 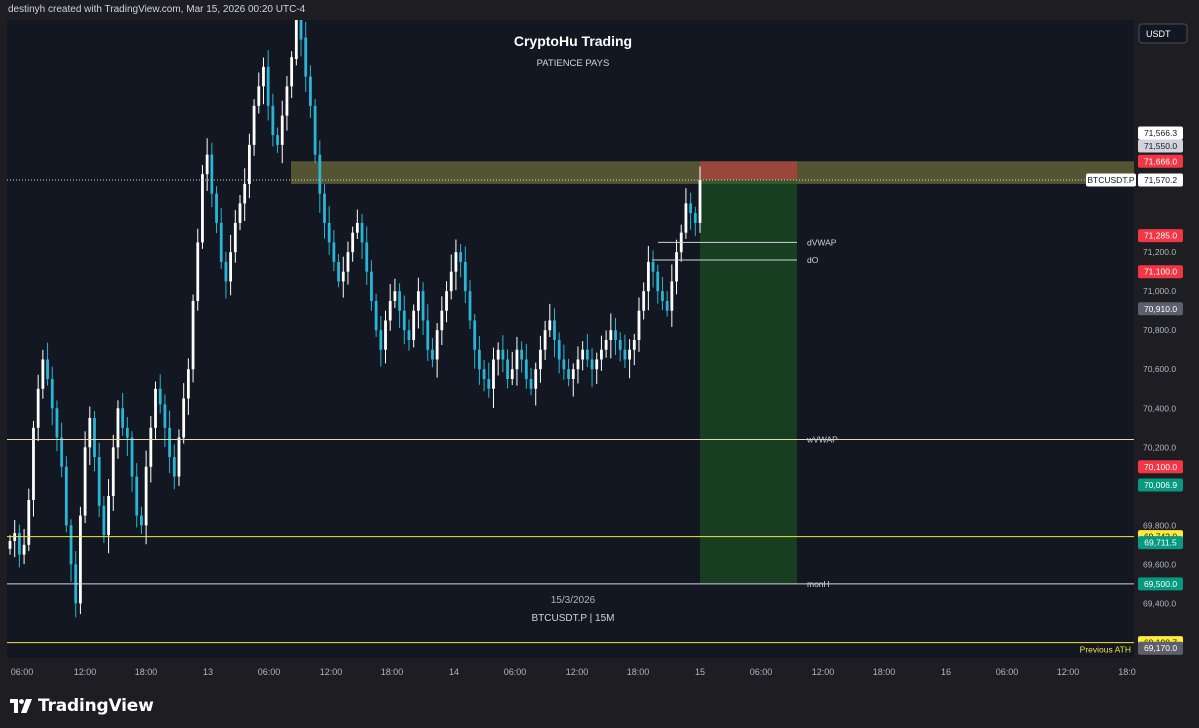 I want to click on price-tick-label: 69,400.0, so click(x=1159, y=603).